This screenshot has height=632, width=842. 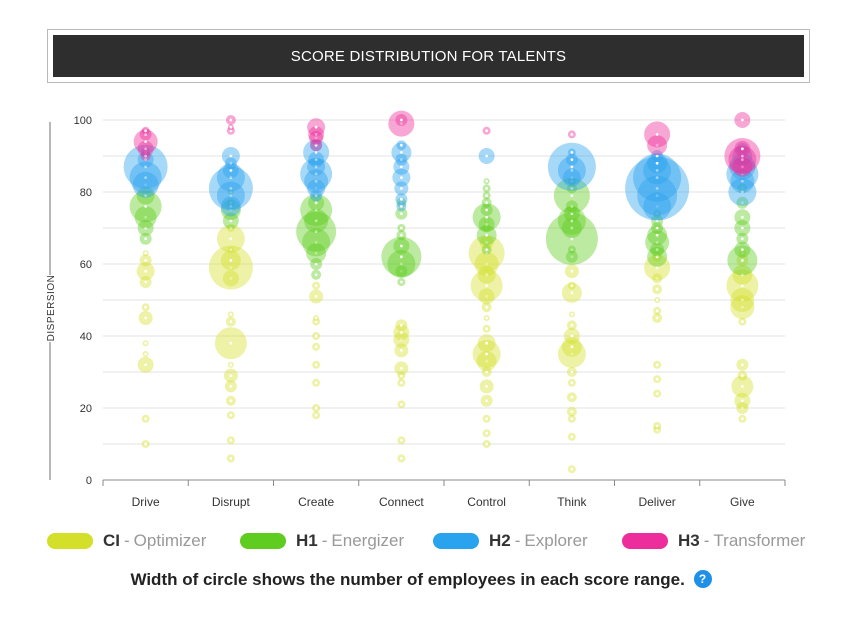 I want to click on x-tick-label: Create, so click(x=316, y=502).